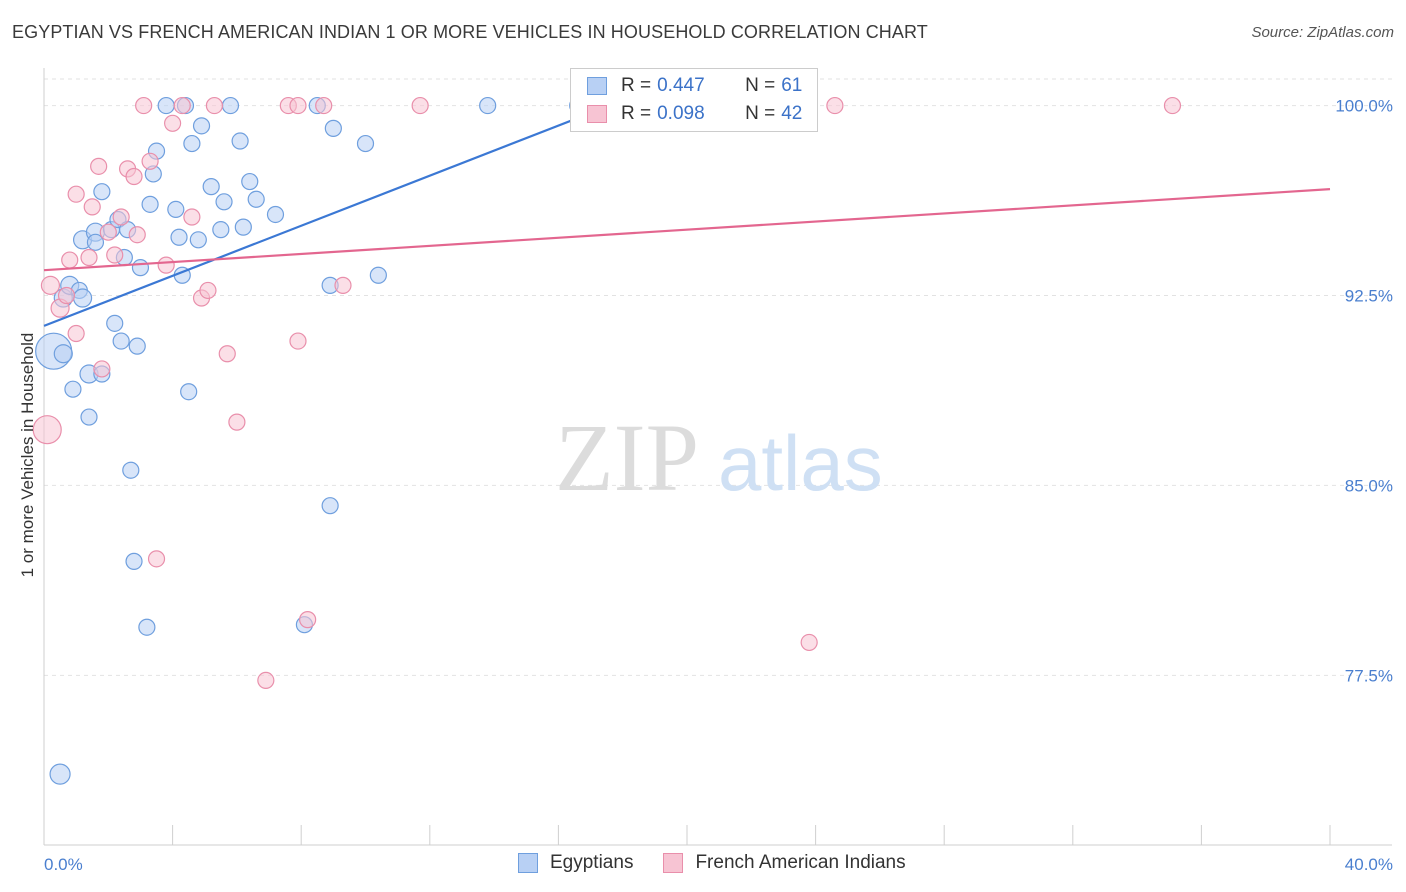  What do you see at coordinates (592, 862) in the screenshot?
I see `bottom-legend-label-egyptians: Egyptians` at bounding box center [592, 862].